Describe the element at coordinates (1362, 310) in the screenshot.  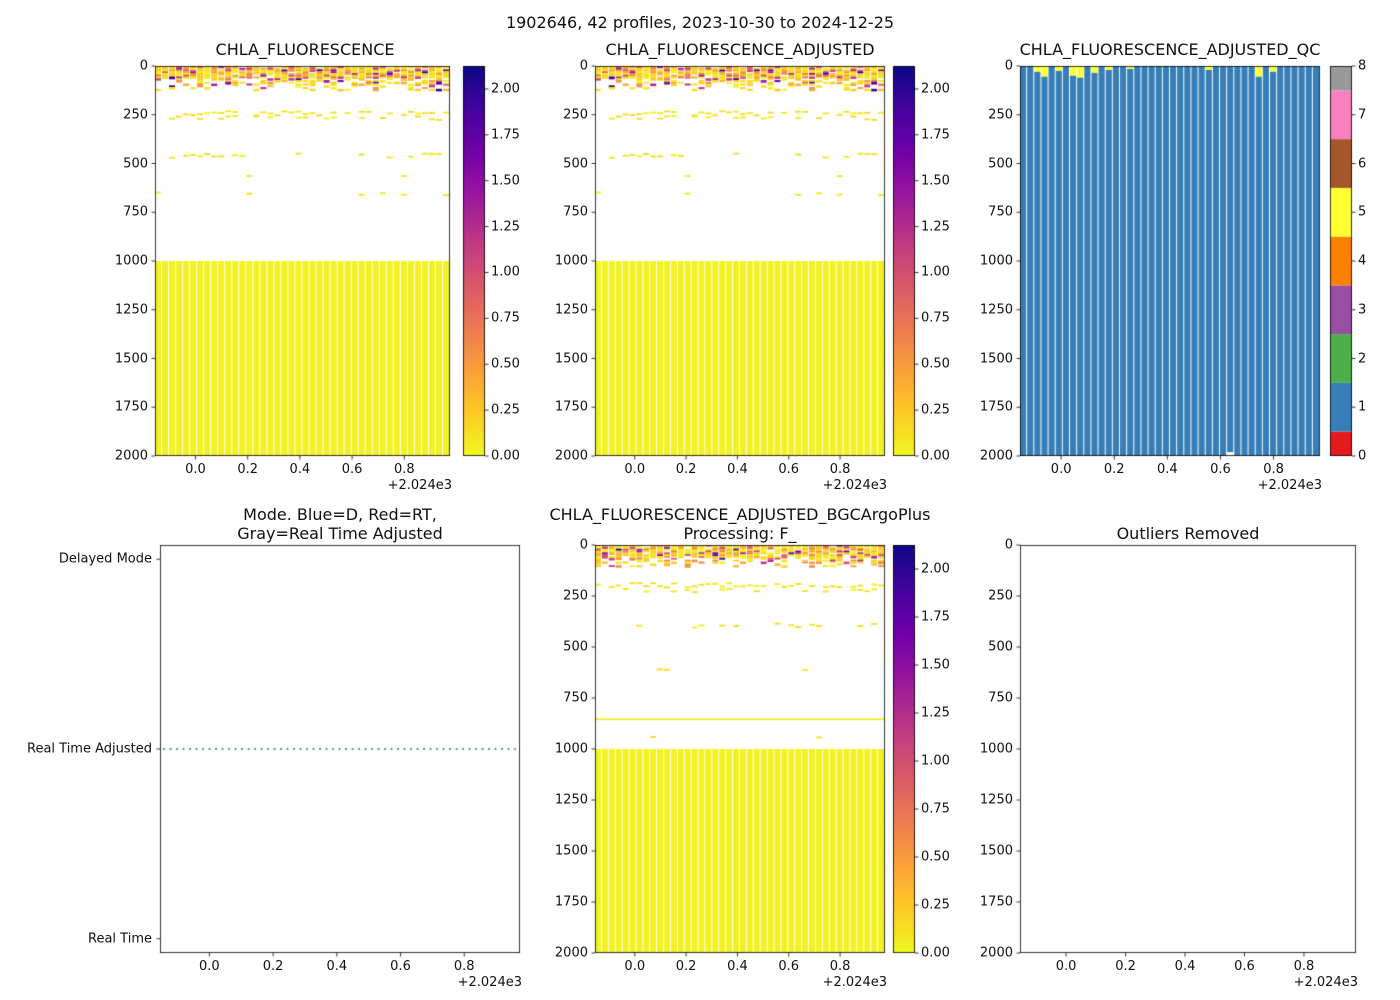
I see `colorbar-tick-label: 3` at that location.